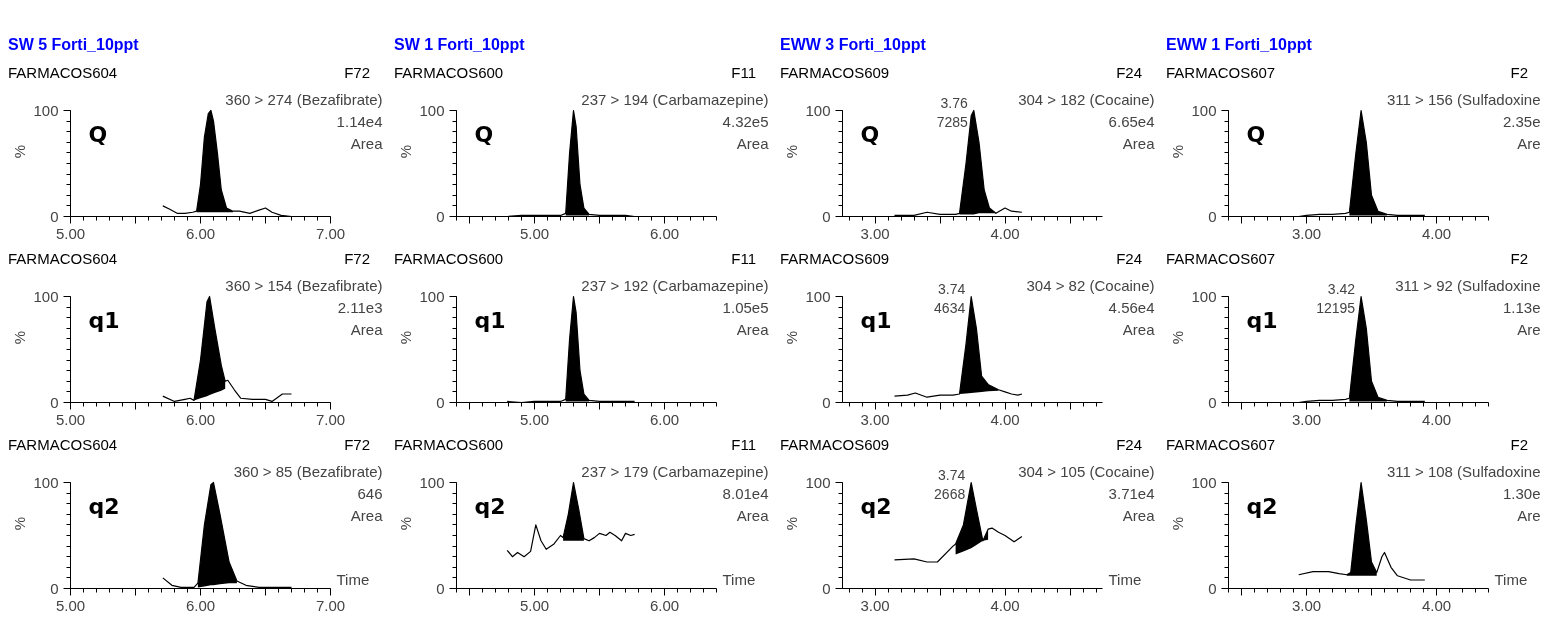  Describe the element at coordinates (951, 288) in the screenshot. I see `annotation: 3.74` at that location.